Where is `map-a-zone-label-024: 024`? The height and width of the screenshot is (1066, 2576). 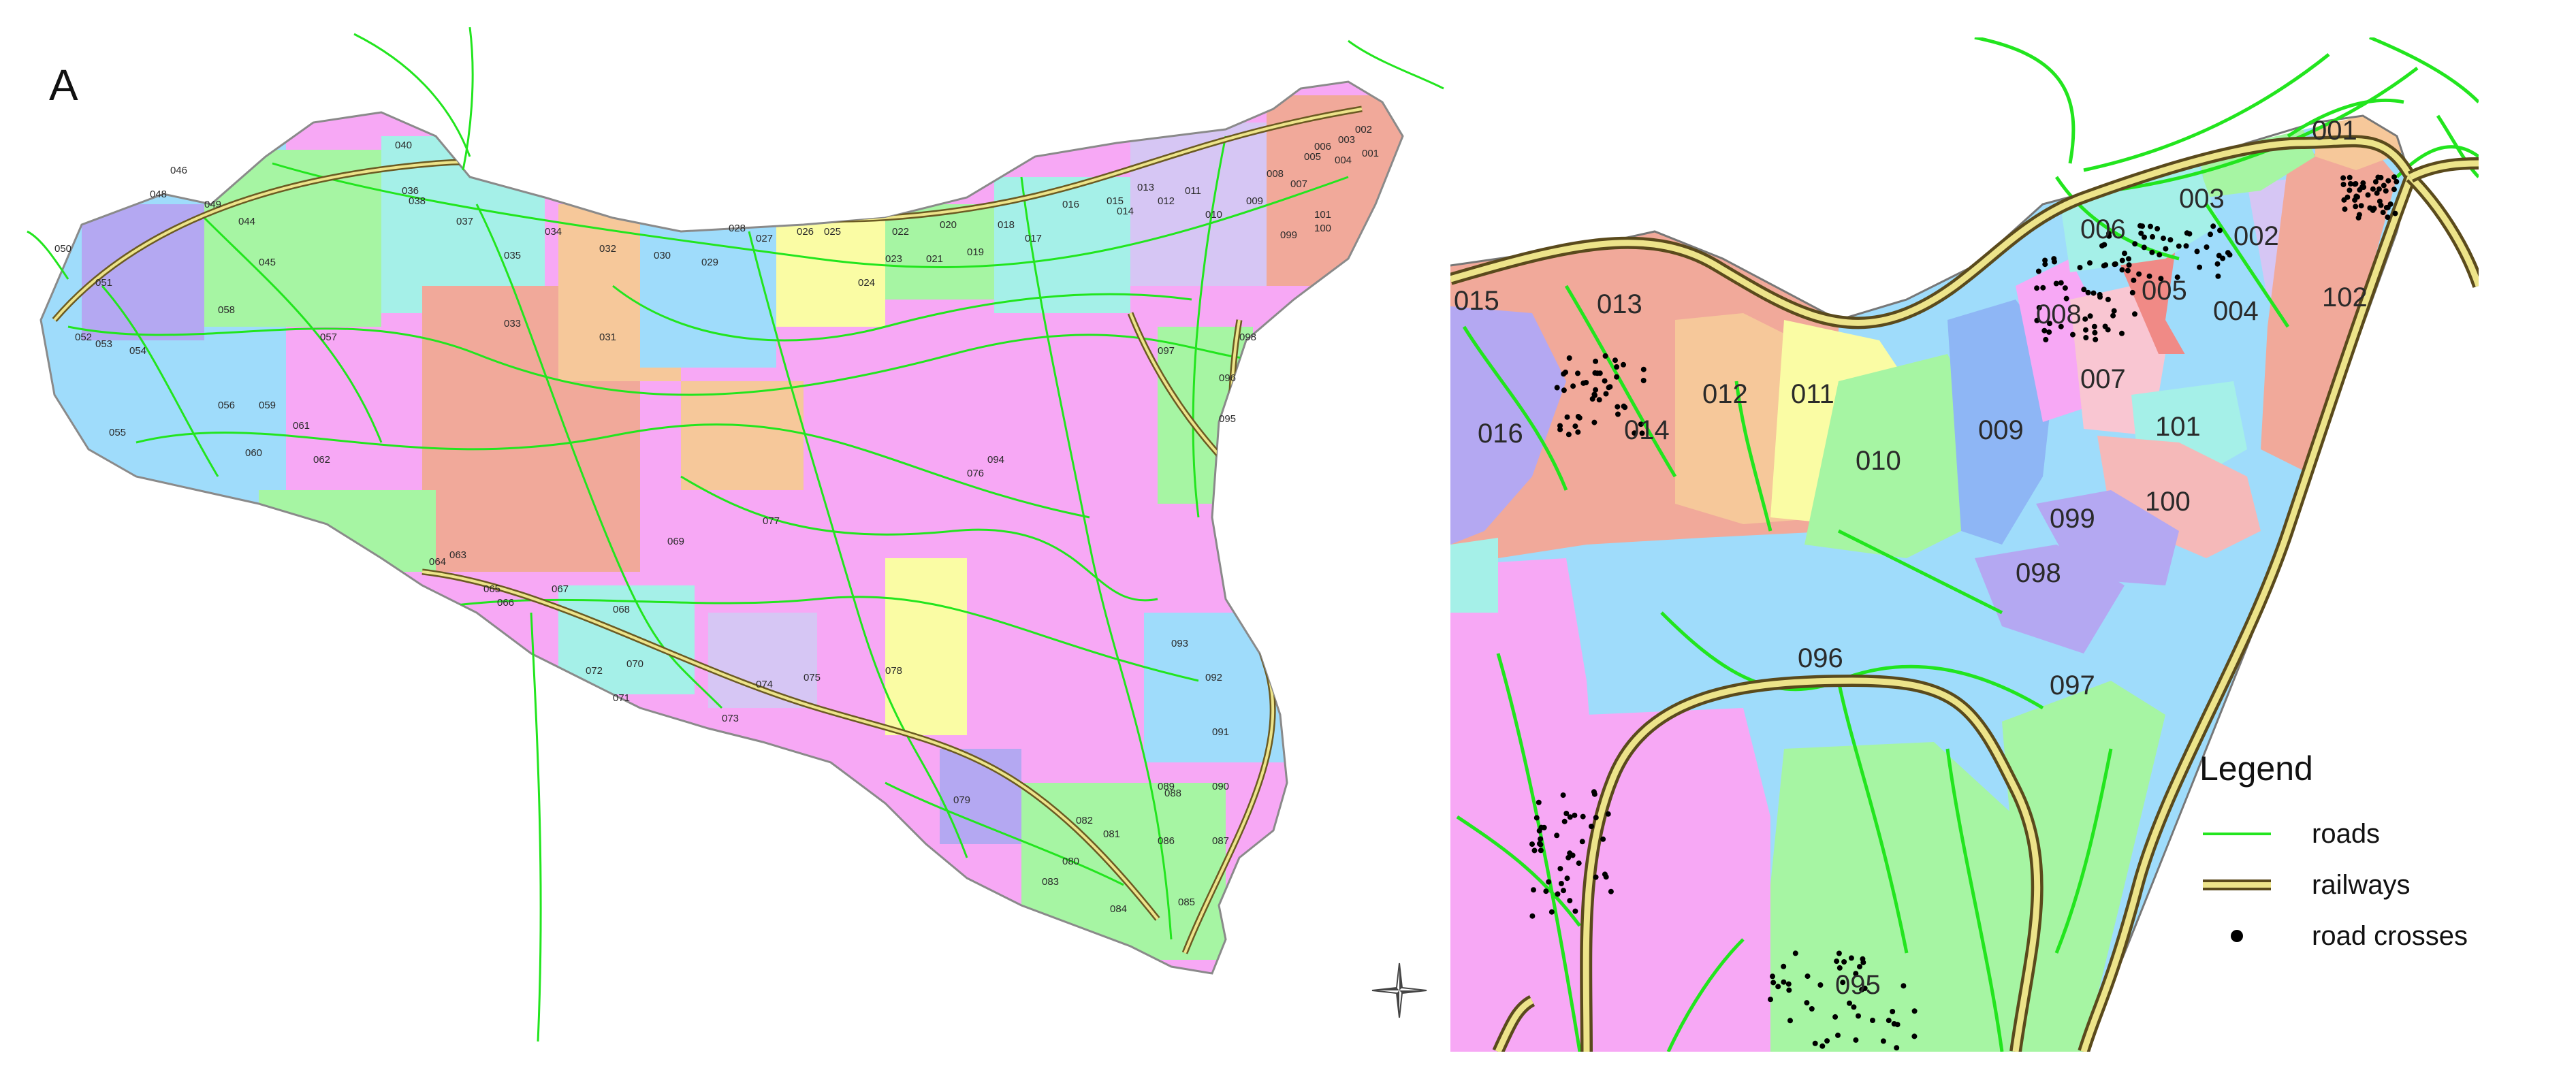 map-a-zone-label-024: 024 is located at coordinates (866, 283).